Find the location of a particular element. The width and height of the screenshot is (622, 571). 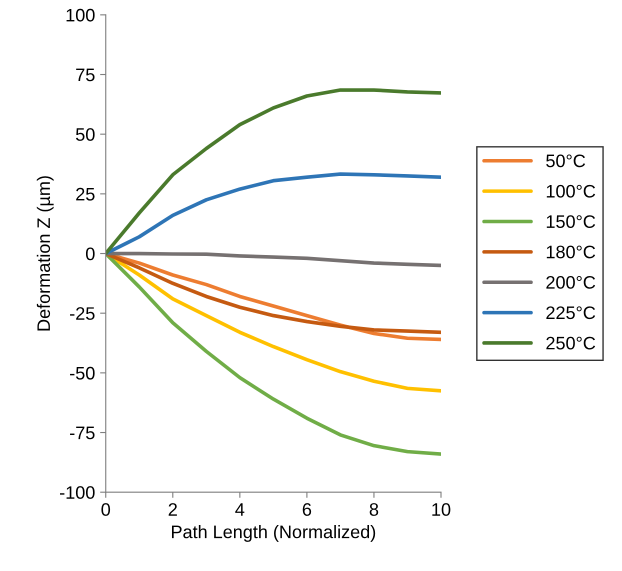

y-tick-label: 75 is located at coordinates (85, 75).